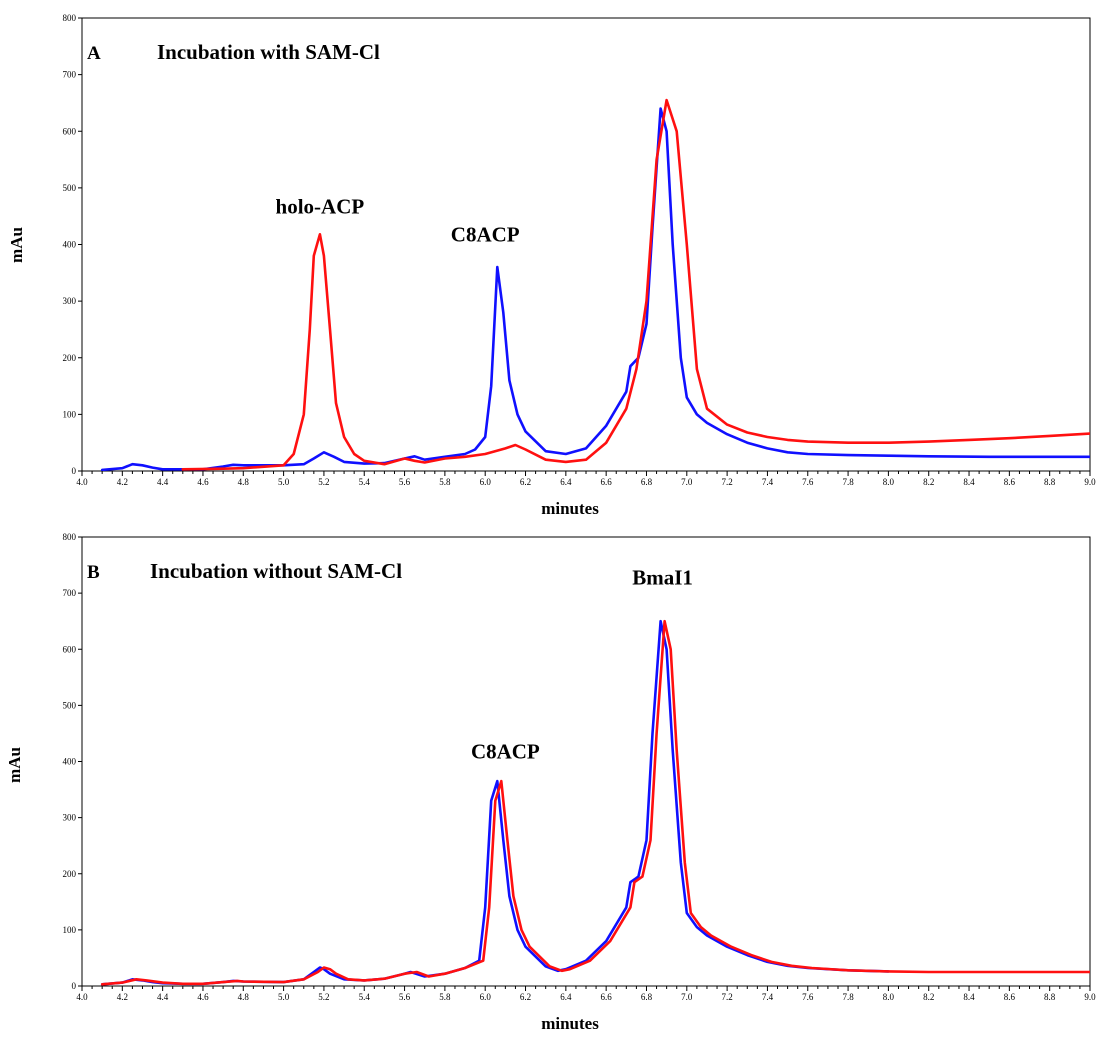 Image resolution: width=1101 pixels, height=1039 pixels. I want to click on panel-a-x-tick-label: 6.4, so click(566, 482).